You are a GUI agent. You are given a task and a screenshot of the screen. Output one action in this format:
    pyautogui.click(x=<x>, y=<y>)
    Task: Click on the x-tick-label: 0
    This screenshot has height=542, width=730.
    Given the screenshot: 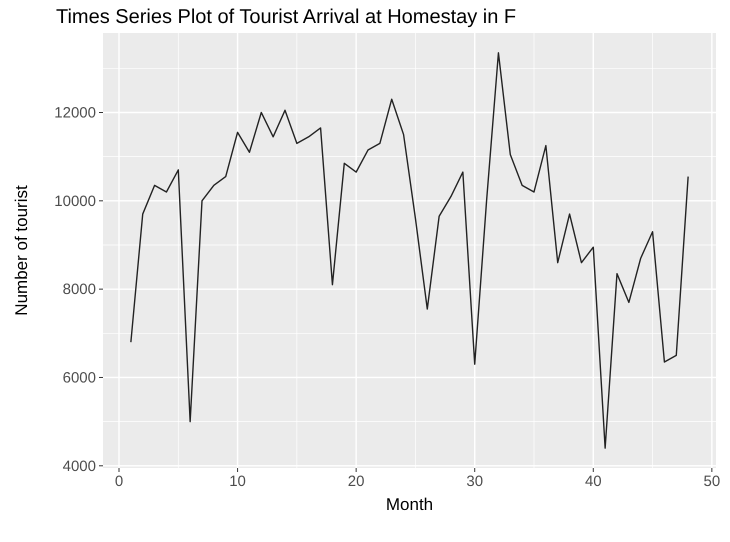 What is the action you would take?
    pyautogui.click(x=119, y=481)
    